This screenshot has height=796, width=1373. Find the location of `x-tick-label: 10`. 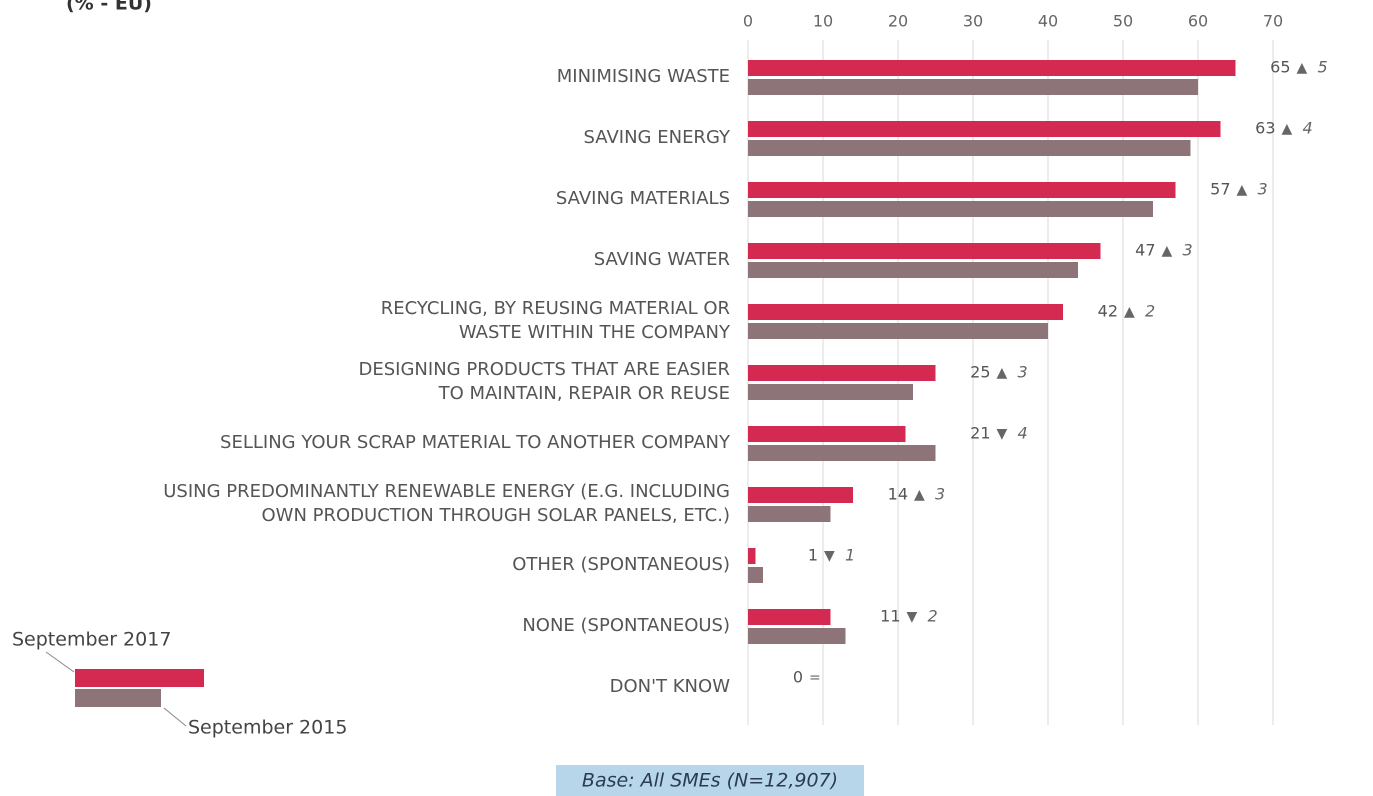

x-tick-label: 10 is located at coordinates (823, 21).